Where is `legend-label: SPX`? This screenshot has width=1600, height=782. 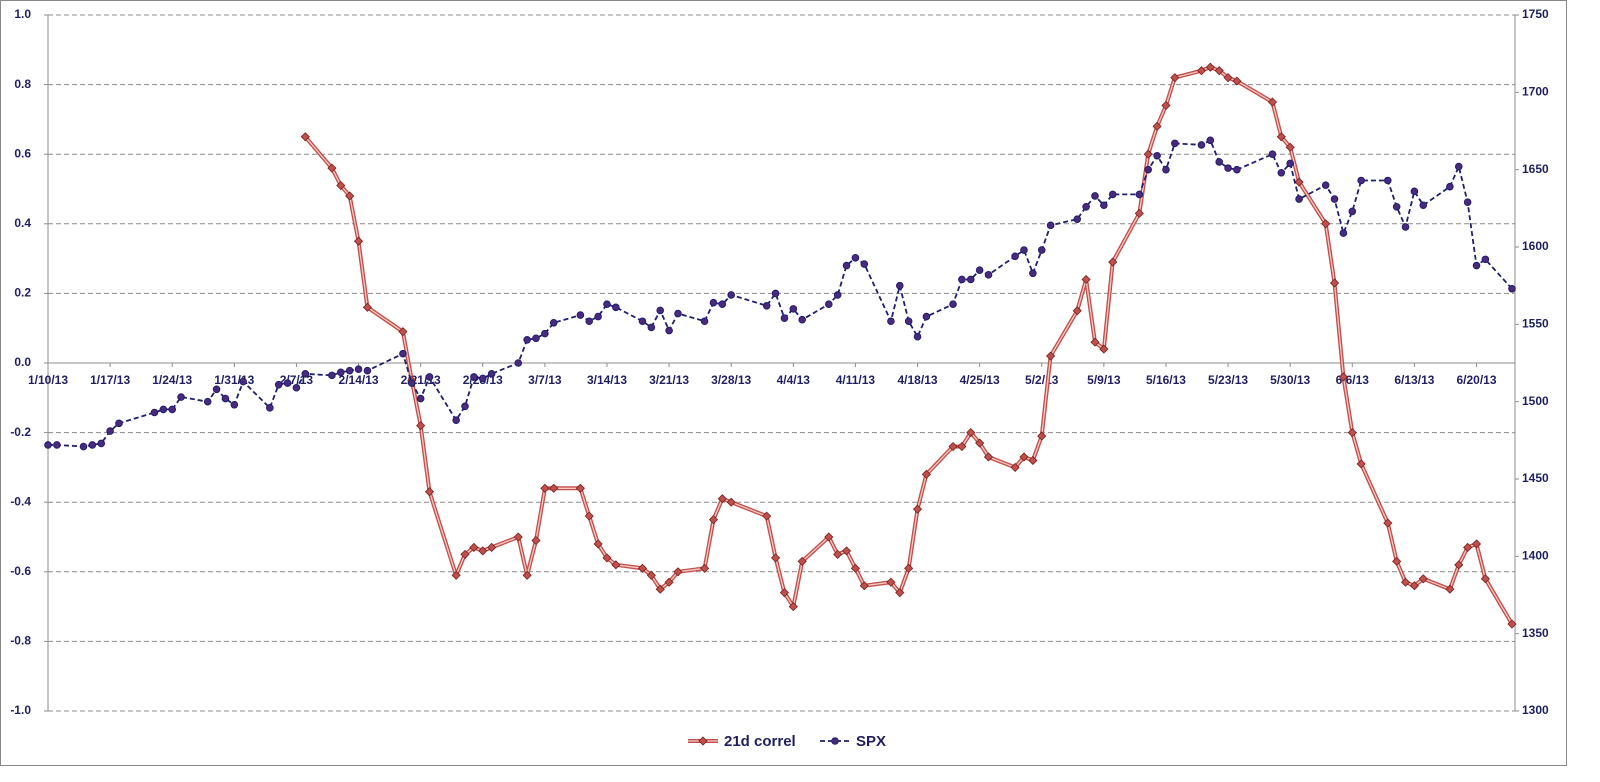 legend-label: SPX is located at coordinates (871, 741).